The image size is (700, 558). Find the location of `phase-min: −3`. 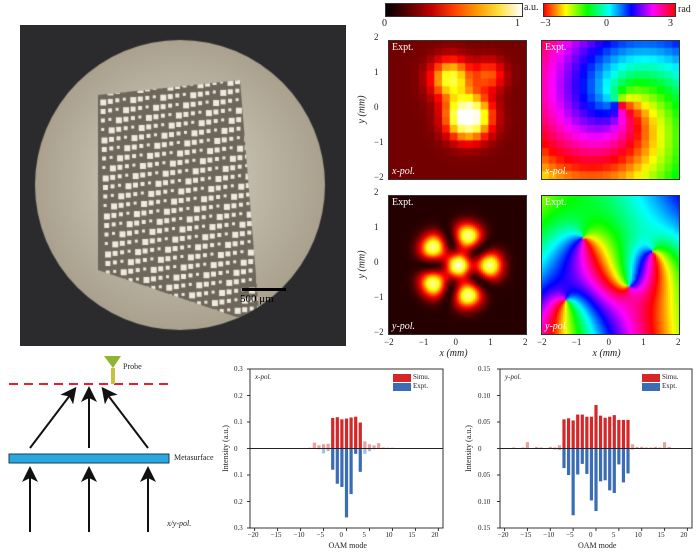

phase-min: −3 is located at coordinates (545, 23).